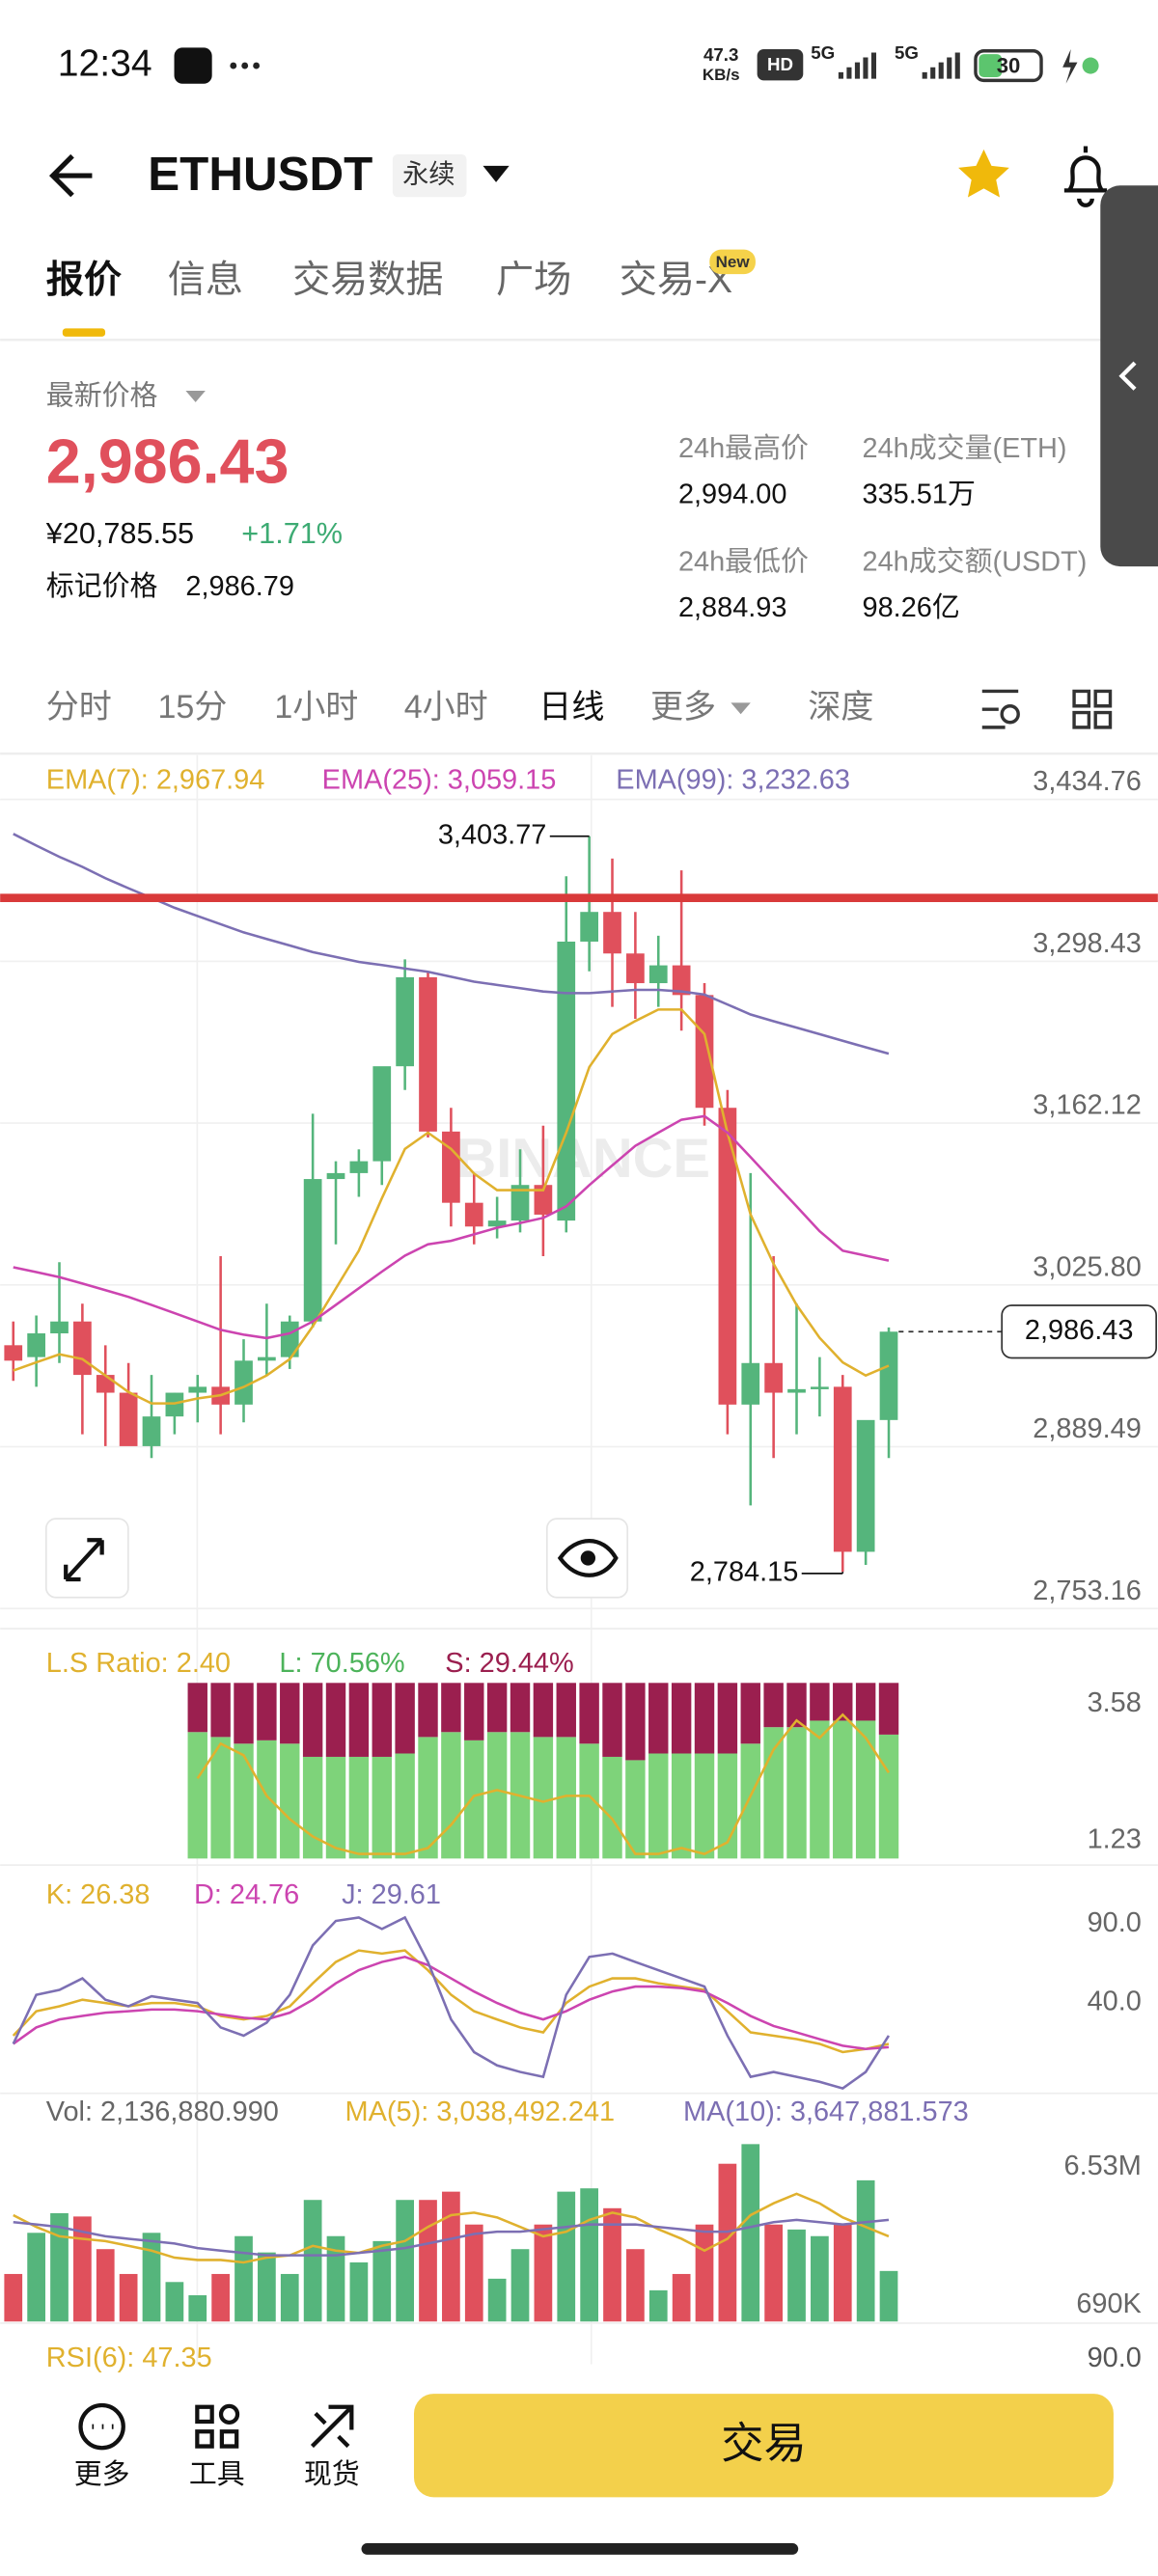  Describe the element at coordinates (1129, 376) in the screenshot. I see `side-drawer` at that location.